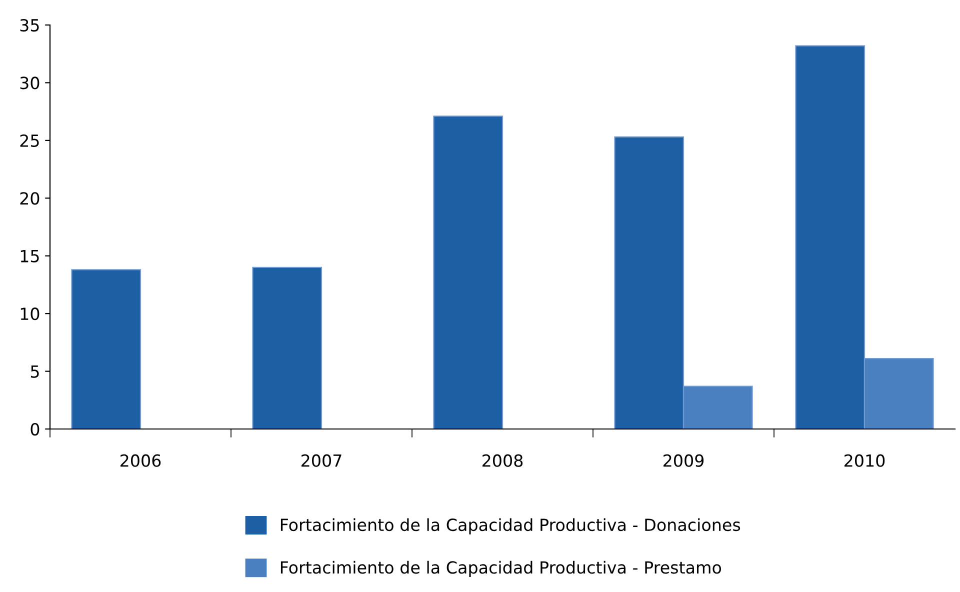  I want to click on y-tick-label: 20, so click(30, 198).